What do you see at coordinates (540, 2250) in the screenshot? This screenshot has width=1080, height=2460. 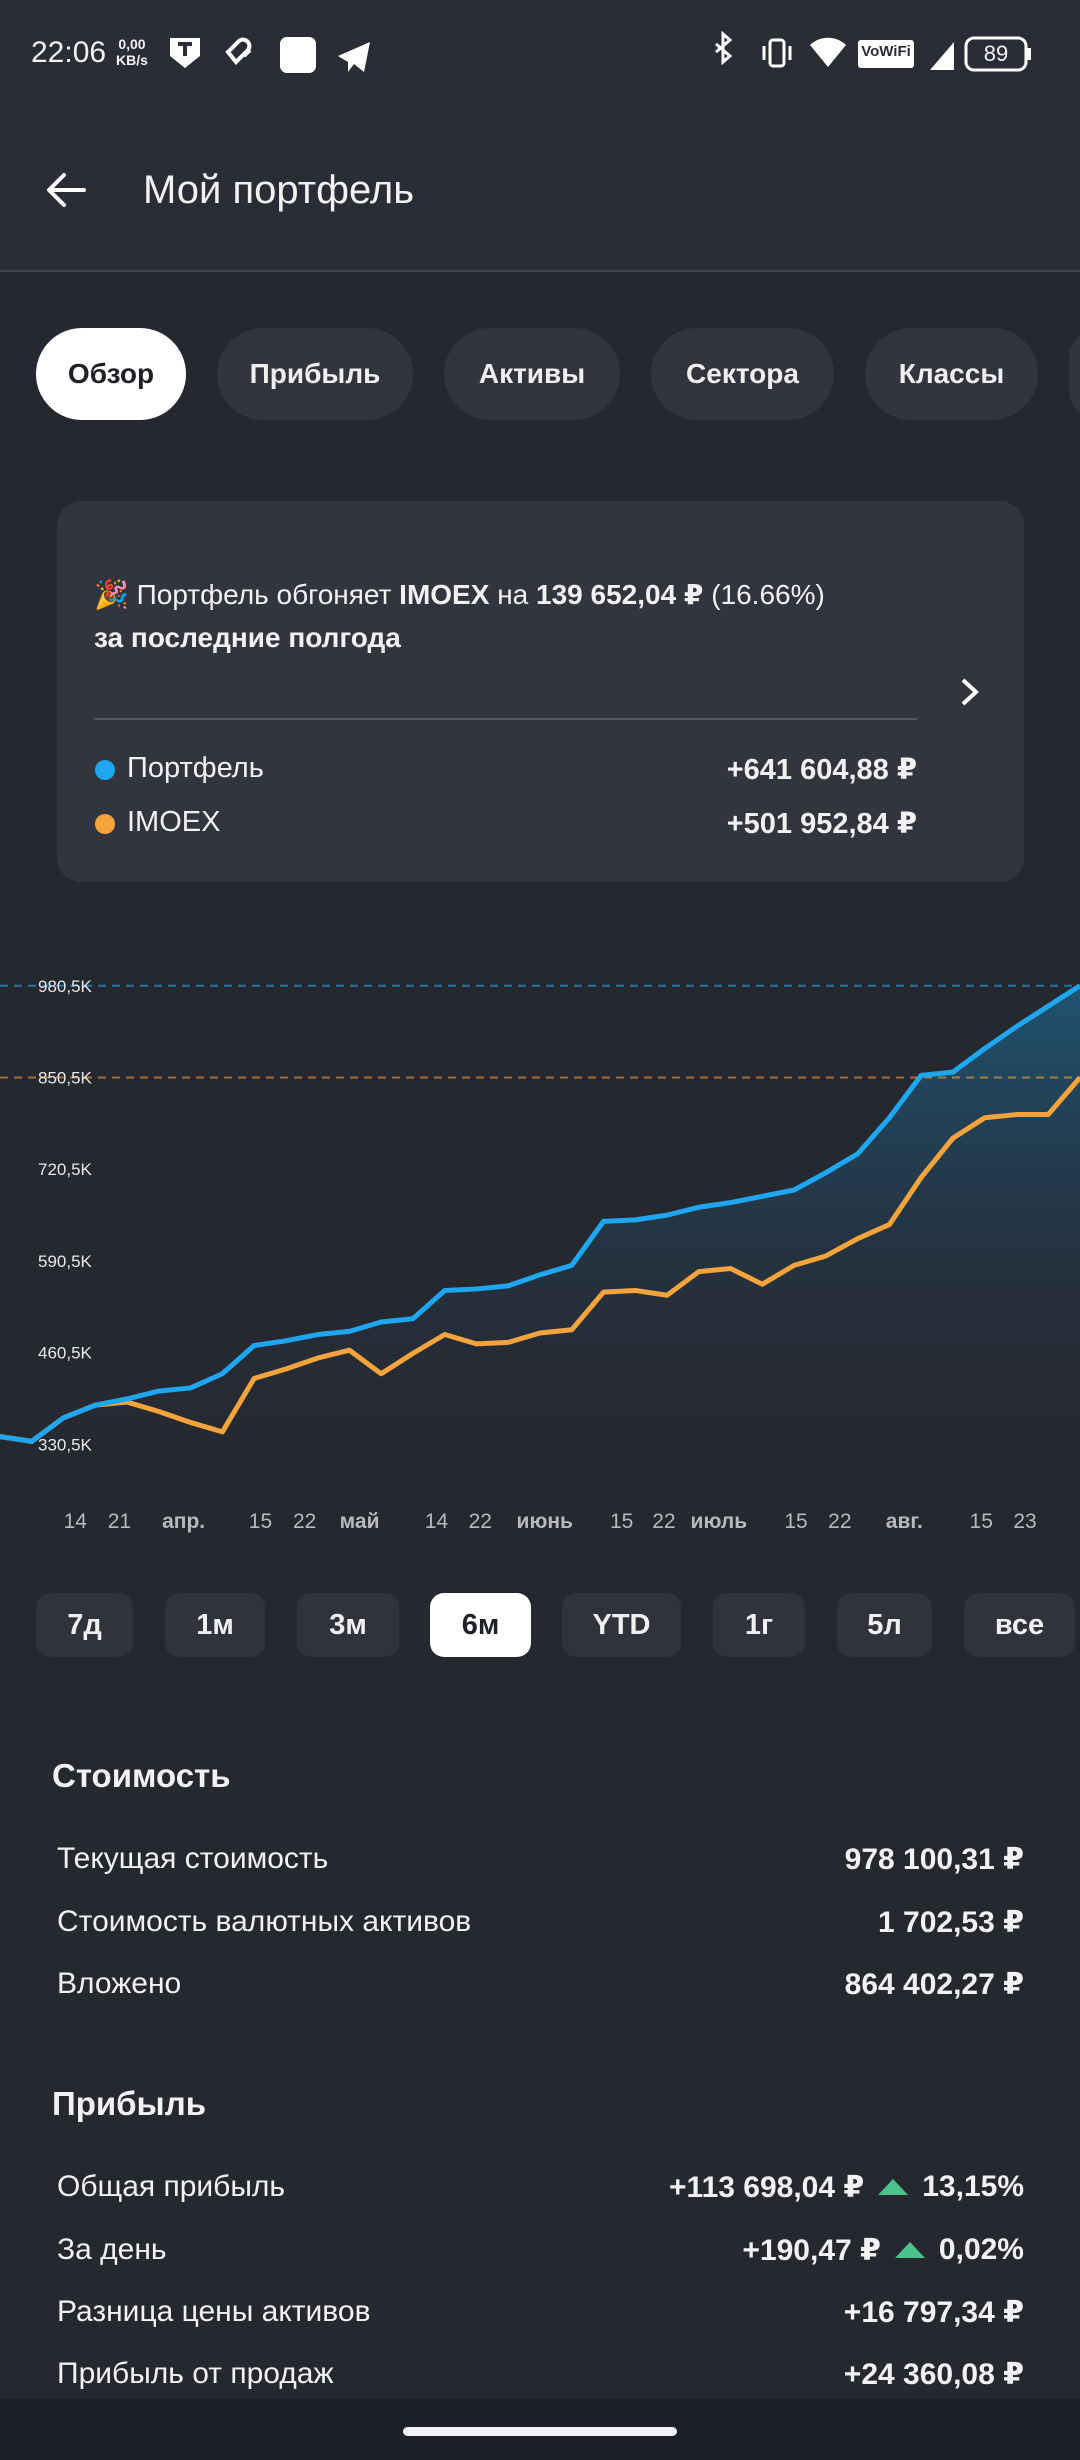 I see `profit-row: За день +190,47 ₽ 0,02%` at bounding box center [540, 2250].